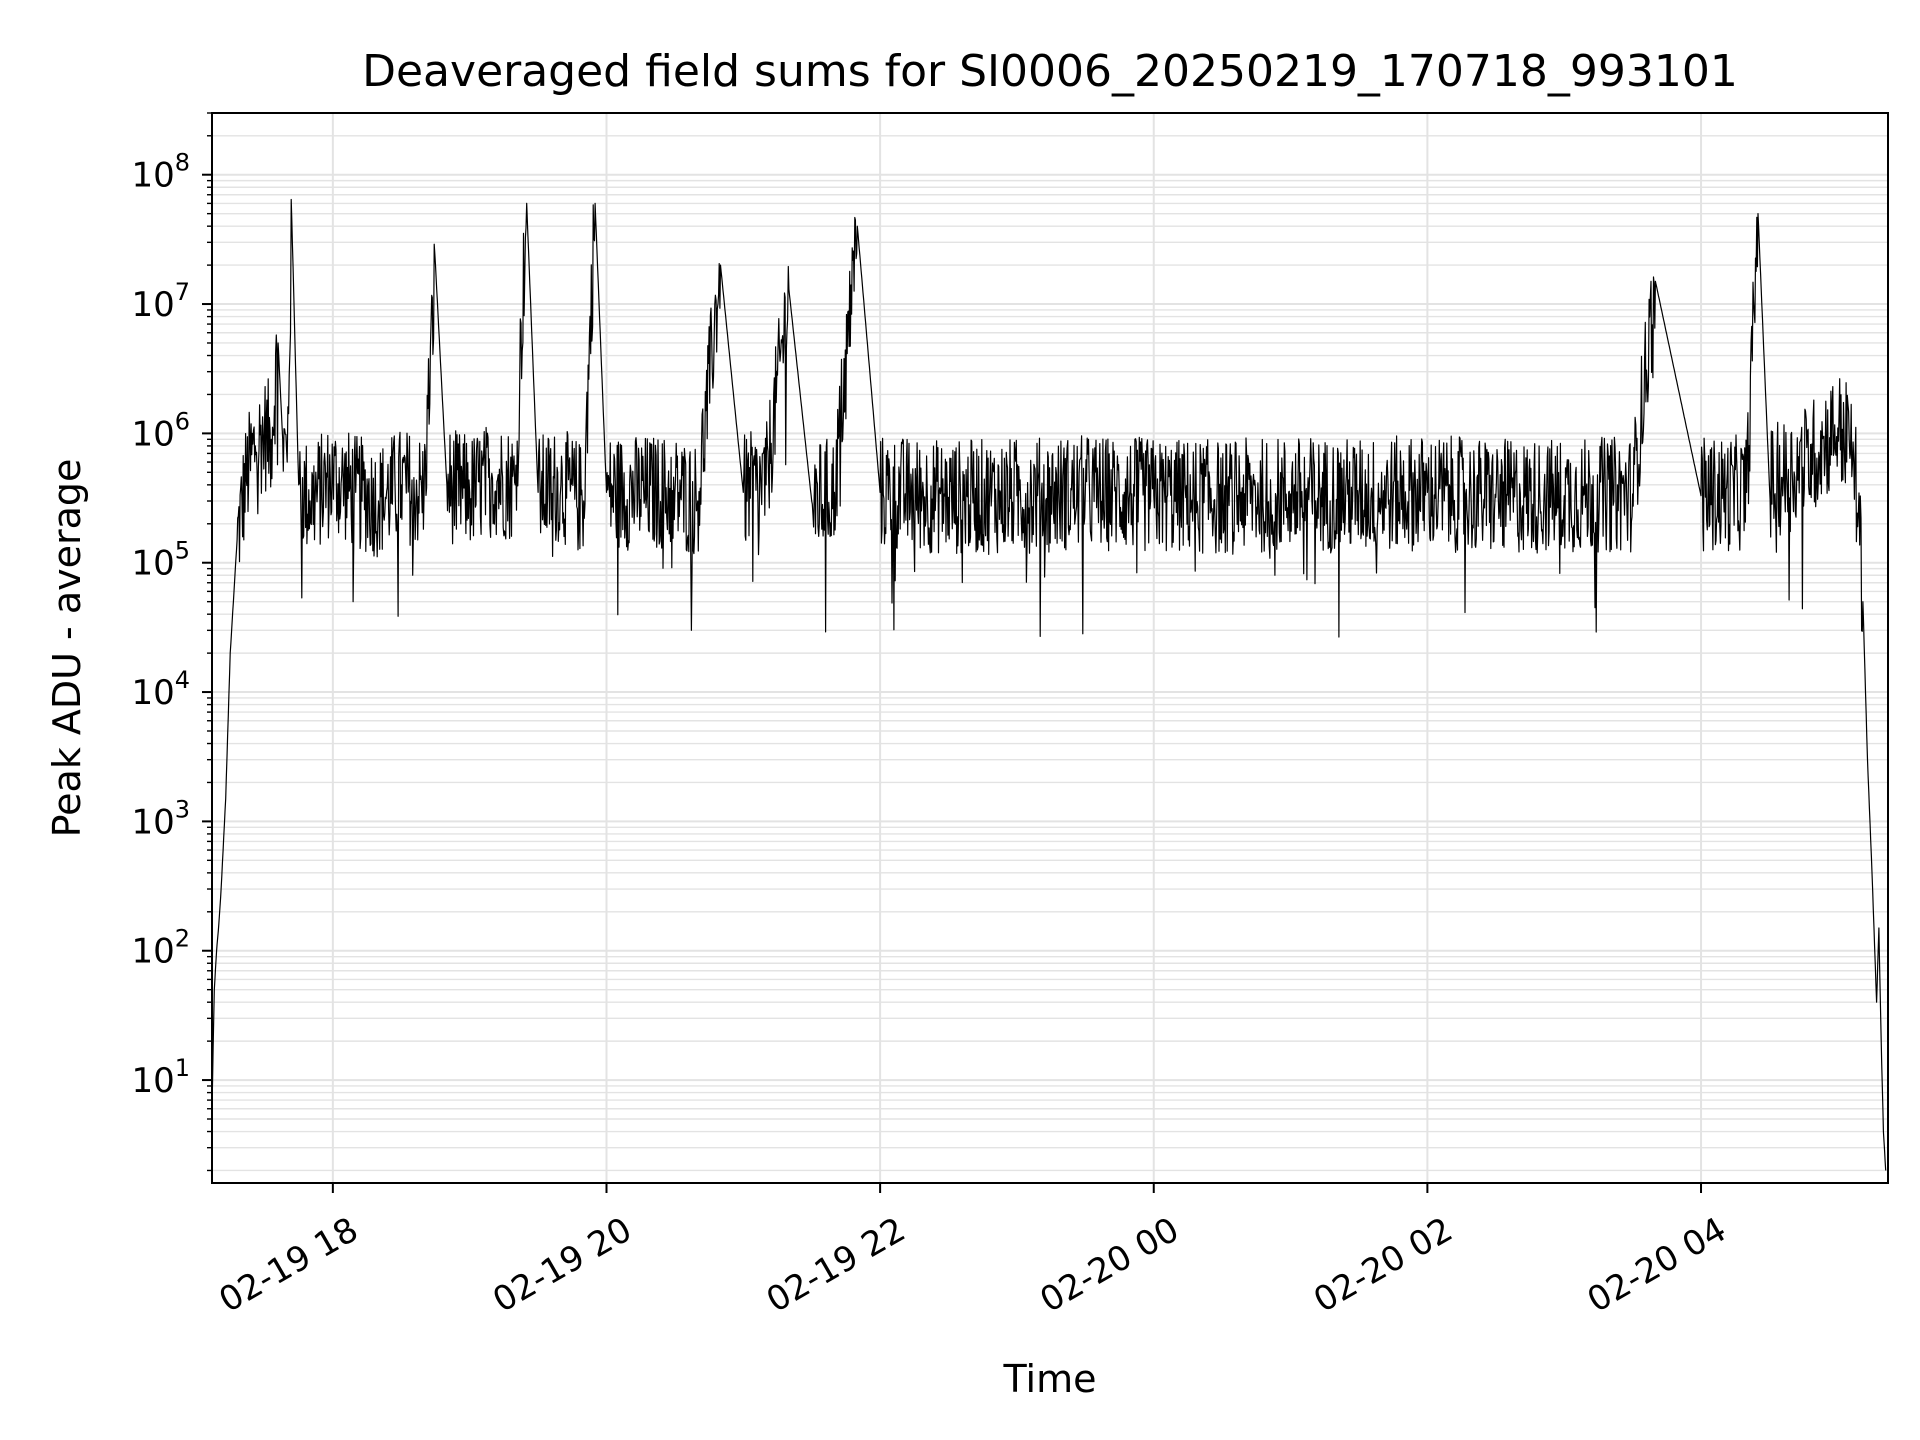  Describe the element at coordinates (562, 1265) in the screenshot. I see `x-tick-label: 02-19 20` at that location.